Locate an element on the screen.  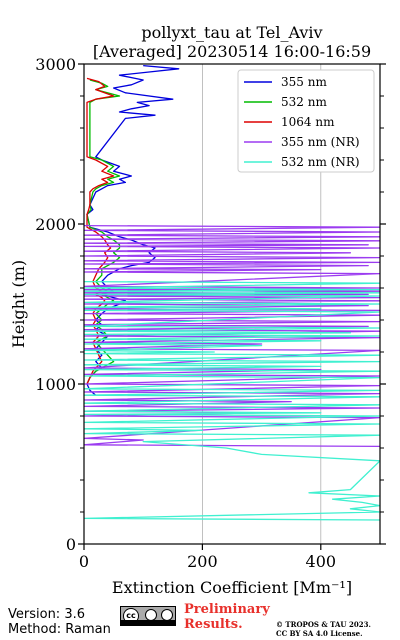
legend-label-2: 1064 nm is located at coordinates (308, 122).